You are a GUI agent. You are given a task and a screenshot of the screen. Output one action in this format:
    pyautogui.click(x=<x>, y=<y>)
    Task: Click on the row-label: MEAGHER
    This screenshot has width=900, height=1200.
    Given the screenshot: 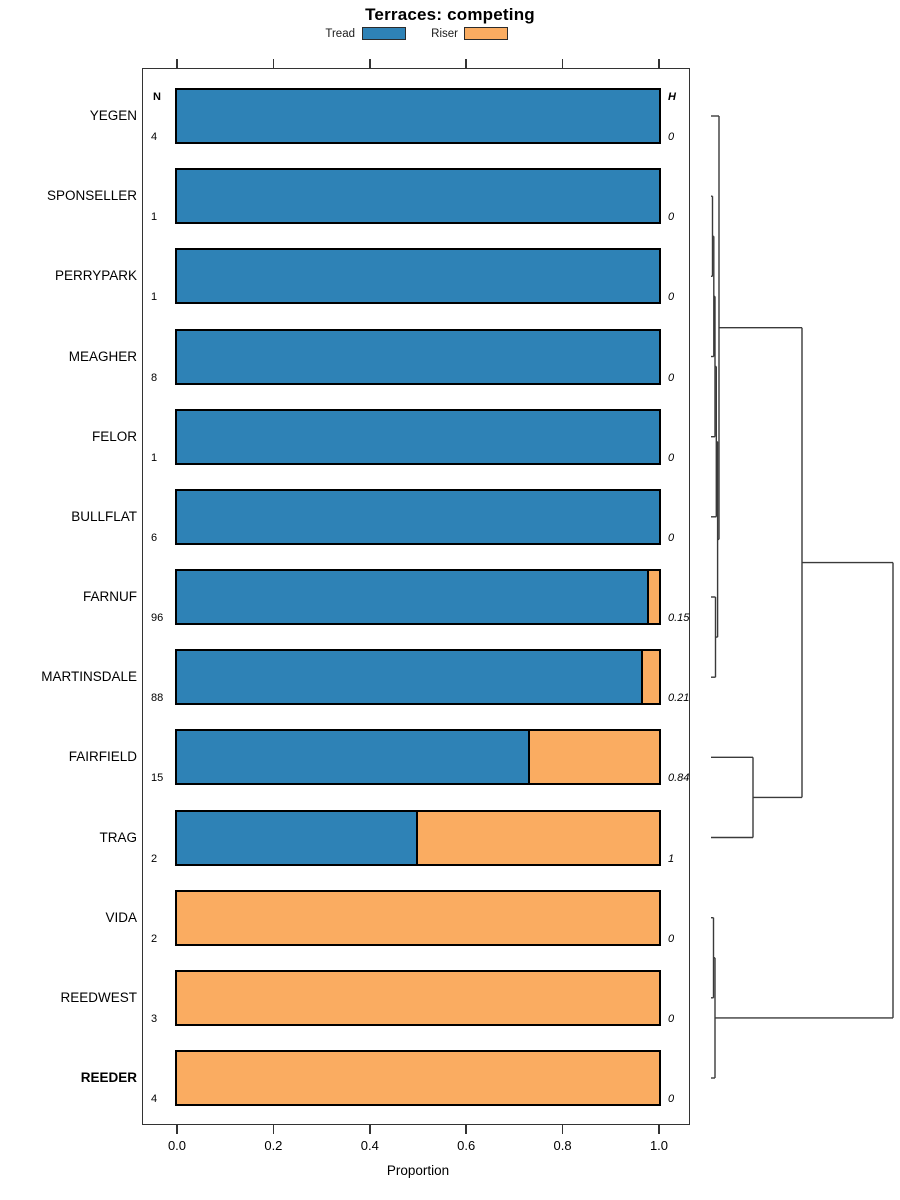 What is the action you would take?
    pyautogui.click(x=102, y=356)
    